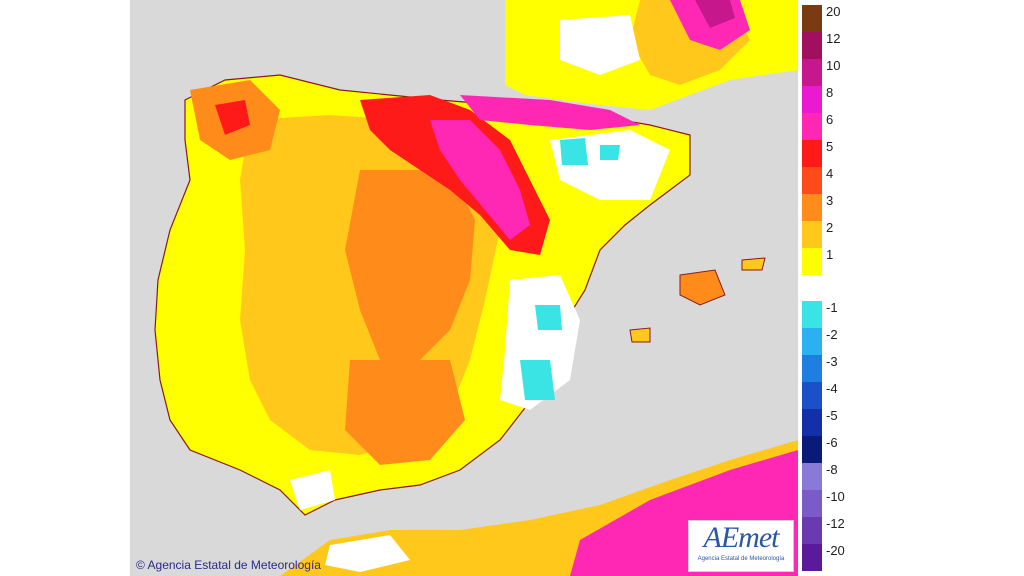 This screenshot has width=1024, height=576. What do you see at coordinates (832, 416) in the screenshot?
I see `legend-tick-label: -5` at bounding box center [832, 416].